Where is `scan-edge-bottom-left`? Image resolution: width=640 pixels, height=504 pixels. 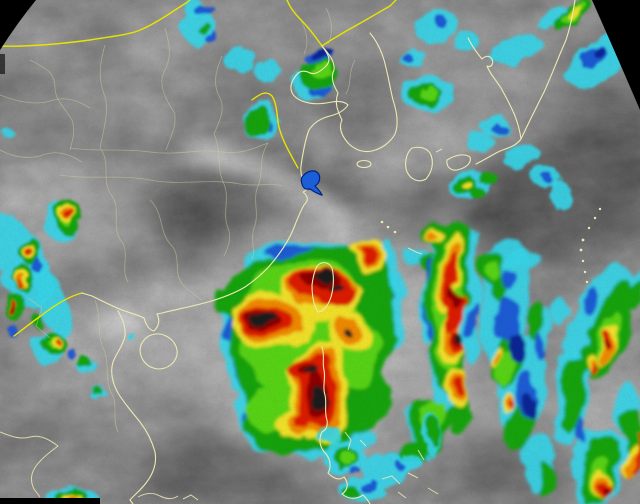 scan-edge-bottom-left is located at coordinates (50, 501).